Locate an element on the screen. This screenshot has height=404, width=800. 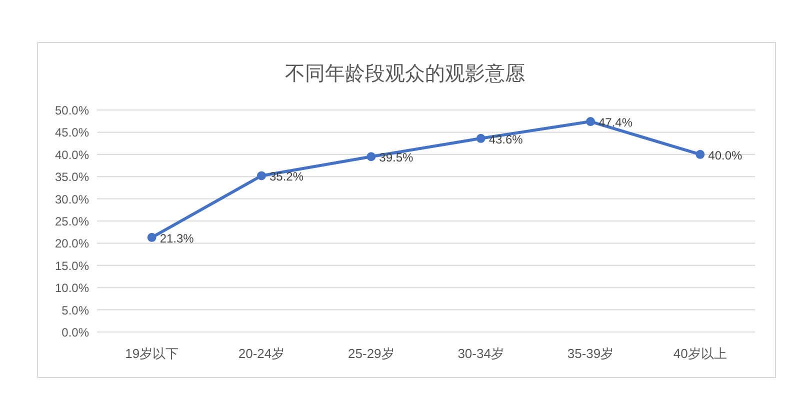
x-tick-label: 25-29岁 is located at coordinates (371, 353).